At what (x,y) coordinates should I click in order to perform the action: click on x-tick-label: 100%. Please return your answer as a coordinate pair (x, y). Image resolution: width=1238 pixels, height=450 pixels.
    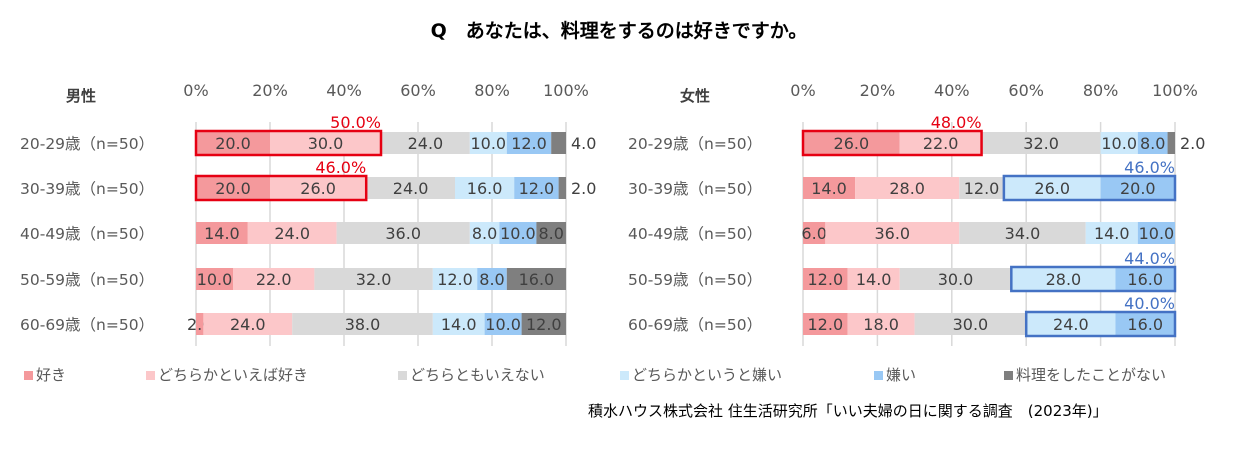
    Looking at the image, I should click on (566, 90).